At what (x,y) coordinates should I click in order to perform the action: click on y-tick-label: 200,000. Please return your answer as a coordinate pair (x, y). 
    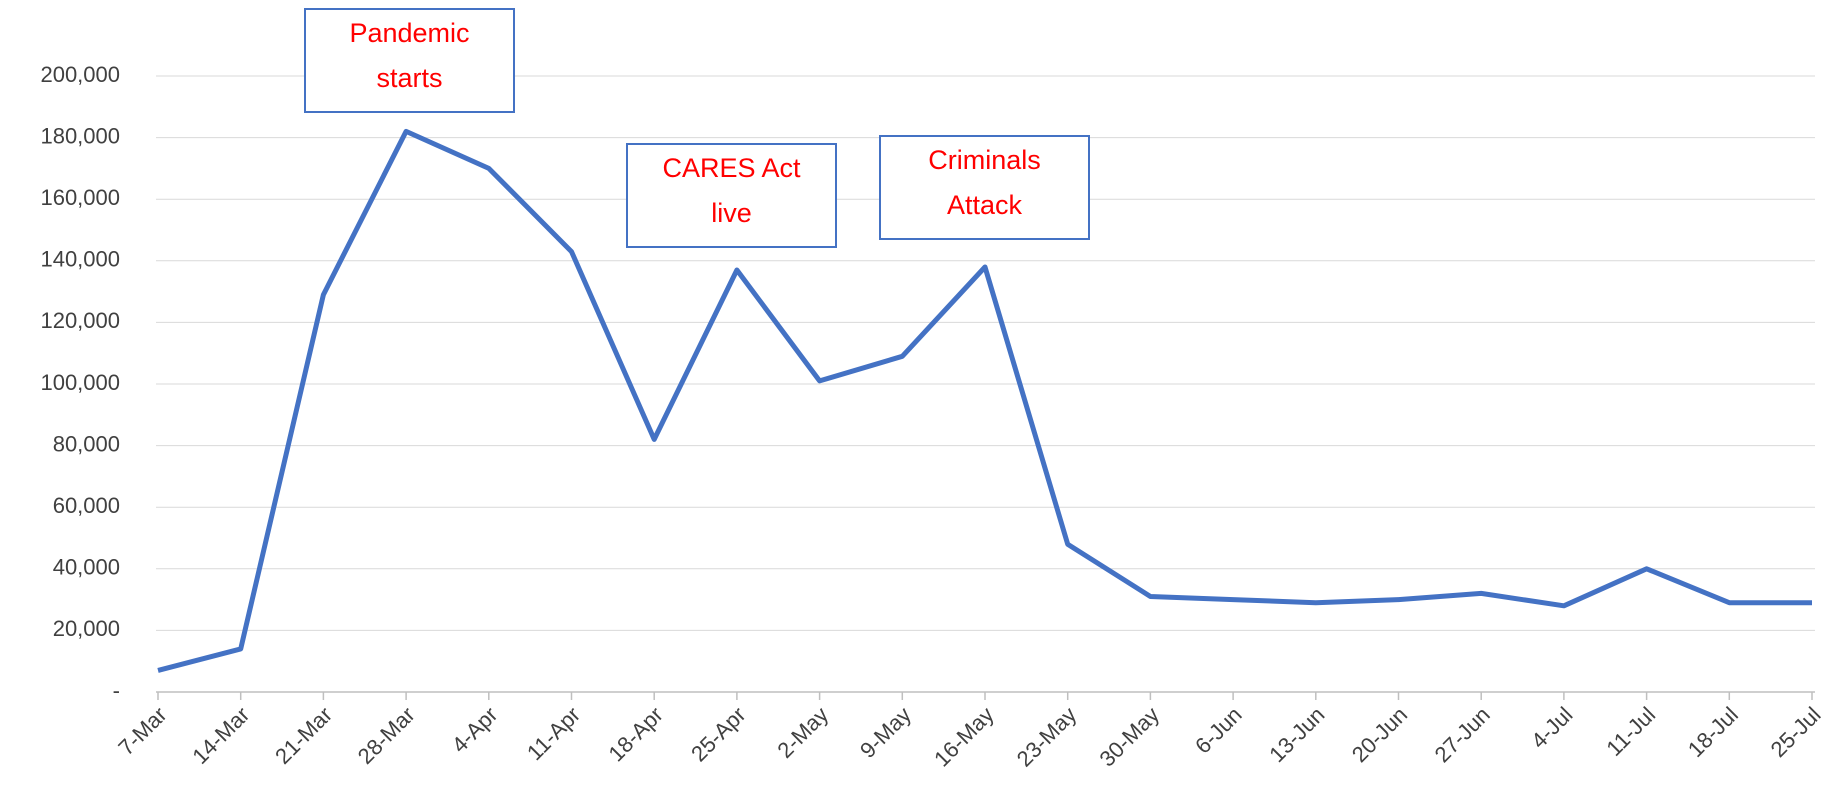
    Looking at the image, I should click on (80, 74).